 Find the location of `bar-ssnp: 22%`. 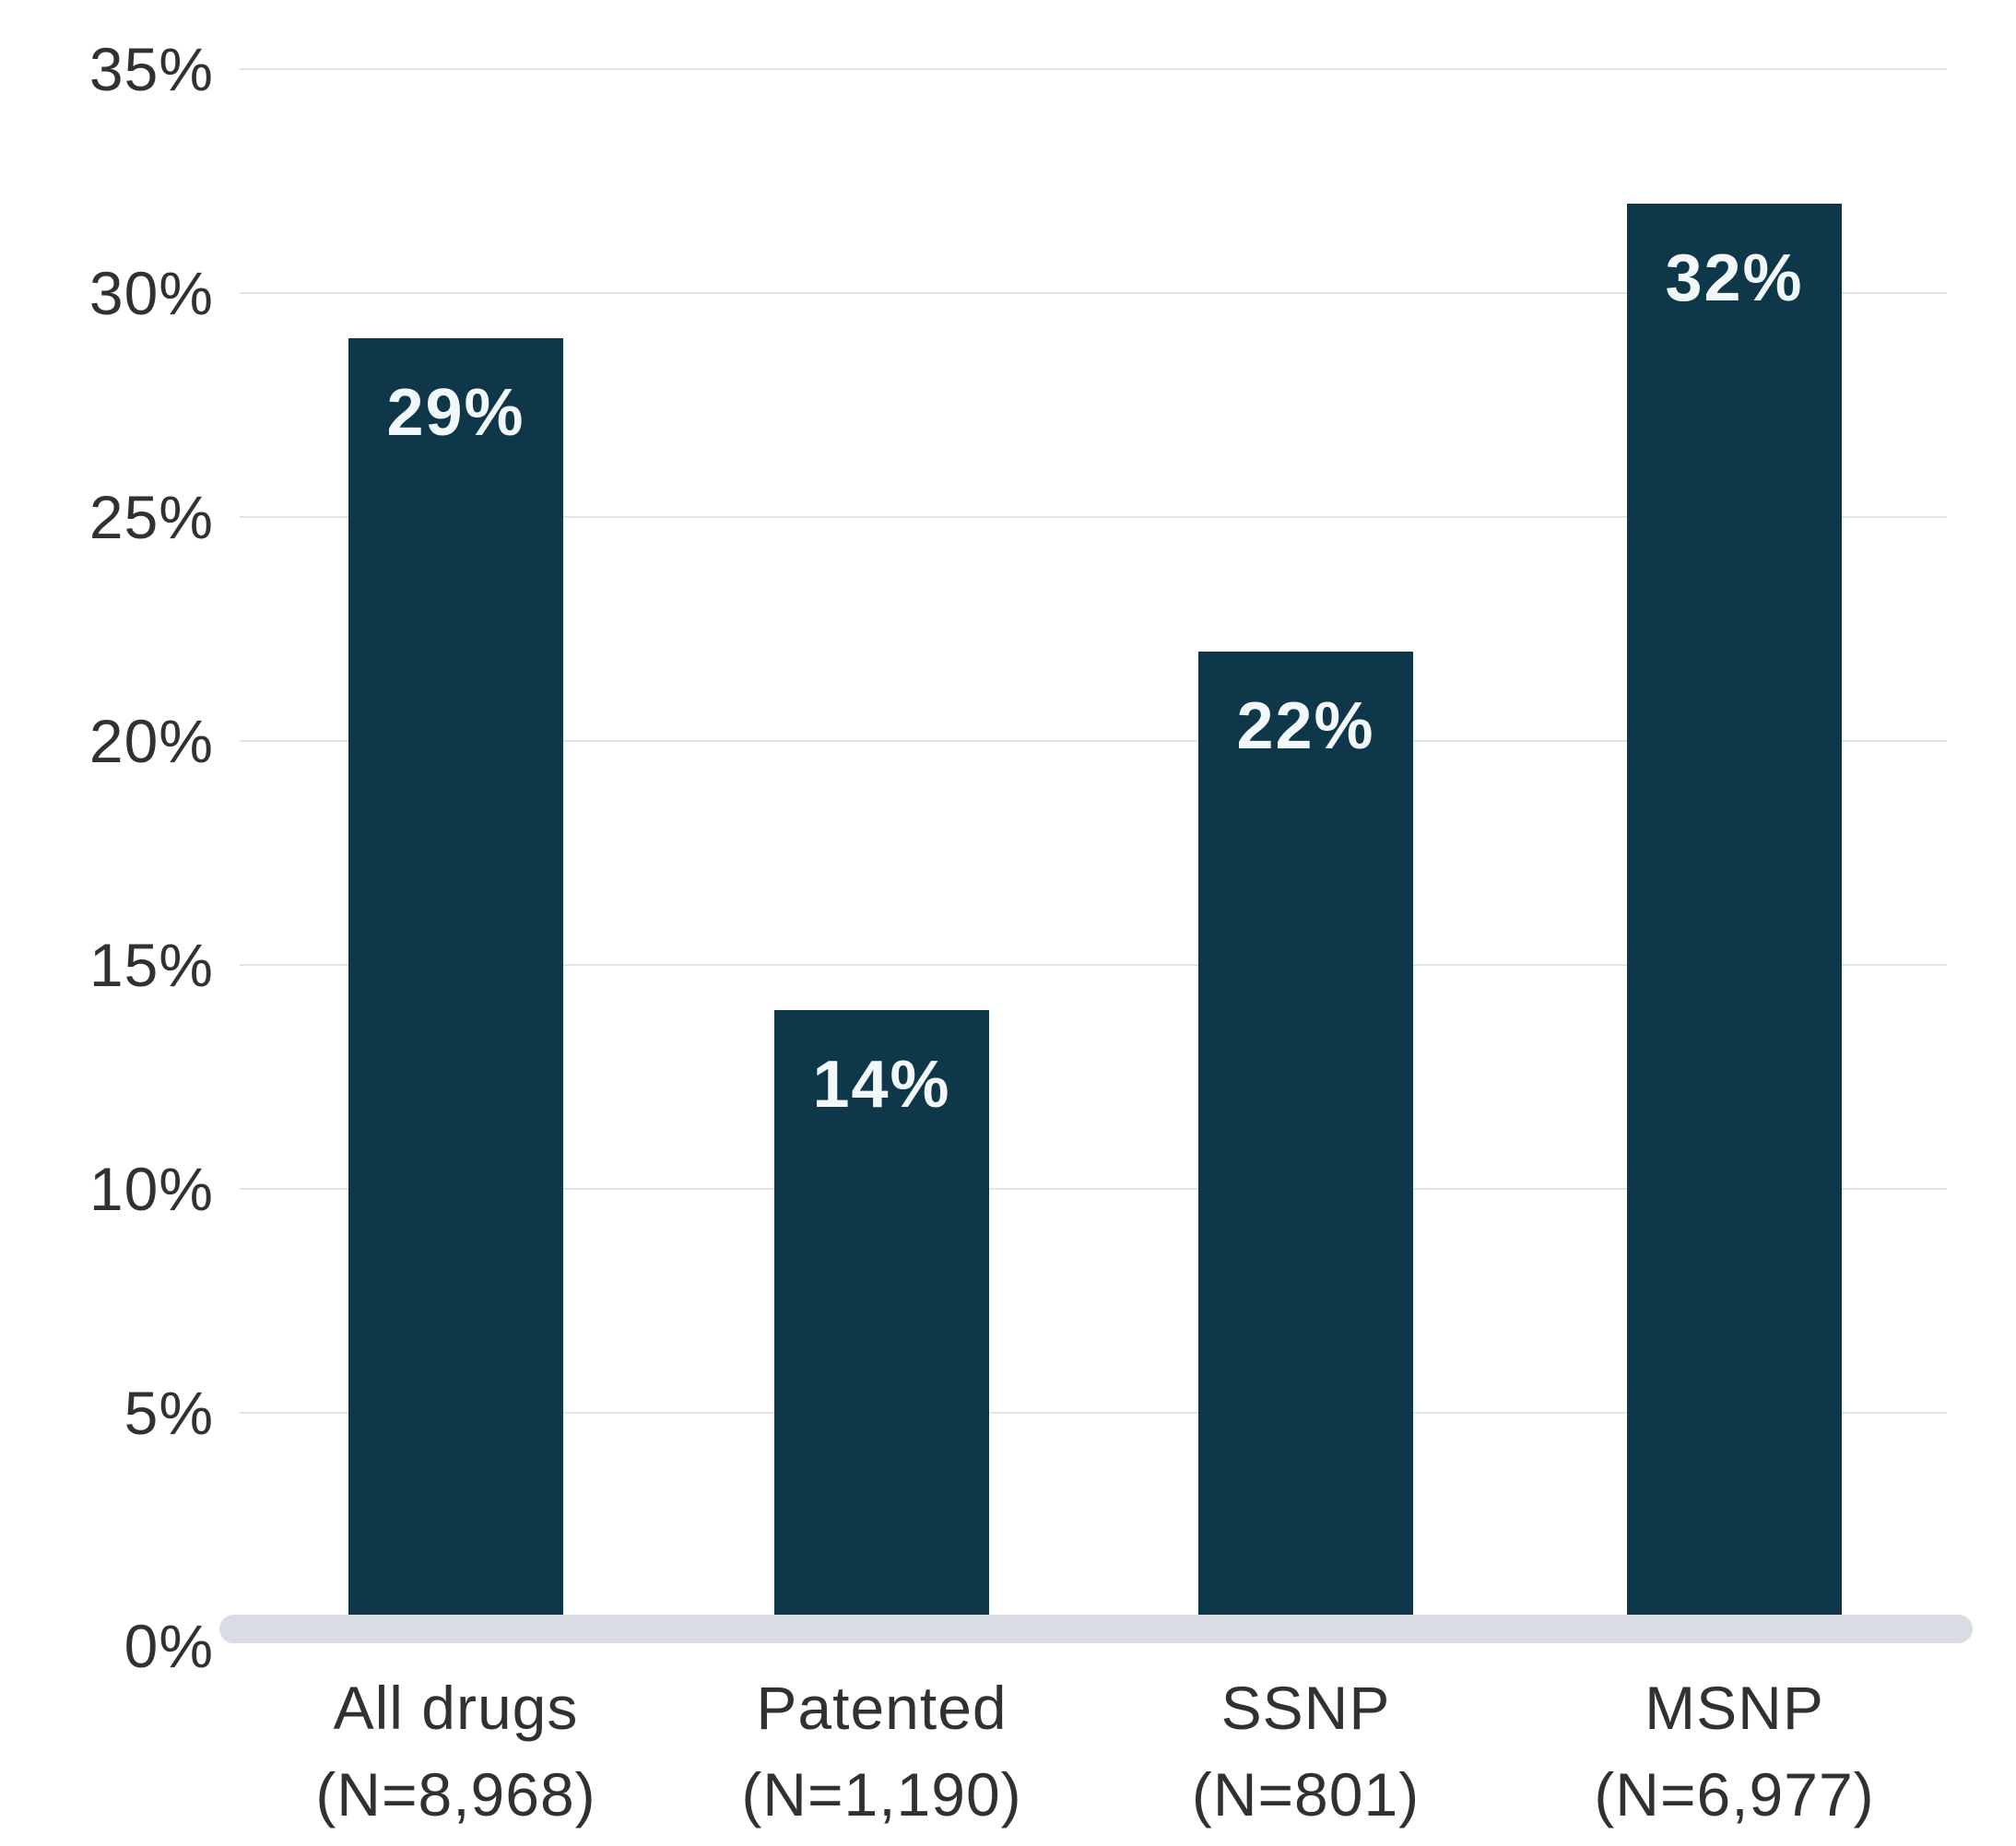

bar-ssnp: 22% is located at coordinates (1305, 1134).